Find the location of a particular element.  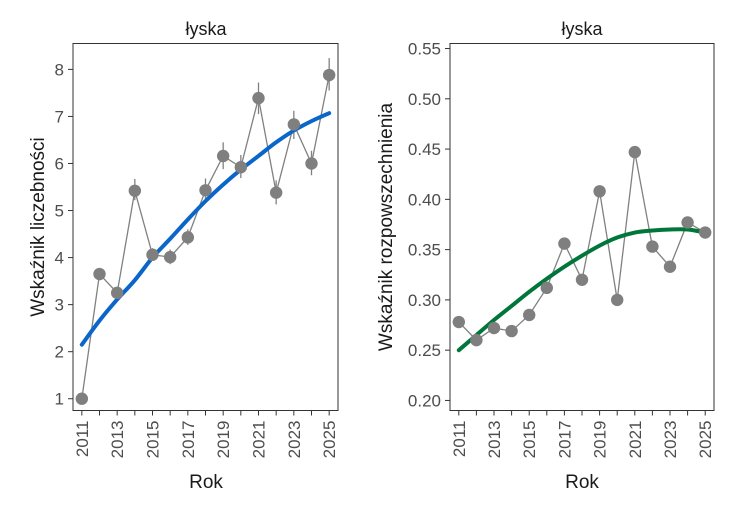

x-axis-prevalence: 2011 2013 2015 2017 2019 2021 2023 2025 is located at coordinates (582, 434).